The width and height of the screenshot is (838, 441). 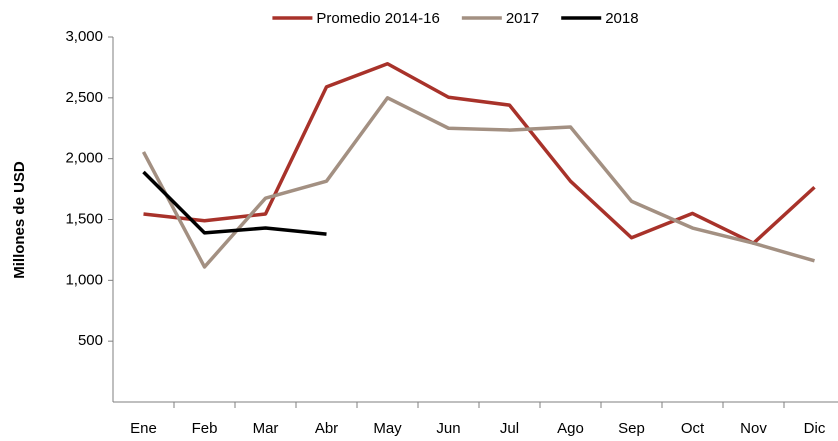 I want to click on x-tick-label: Sep, so click(x=631, y=428).